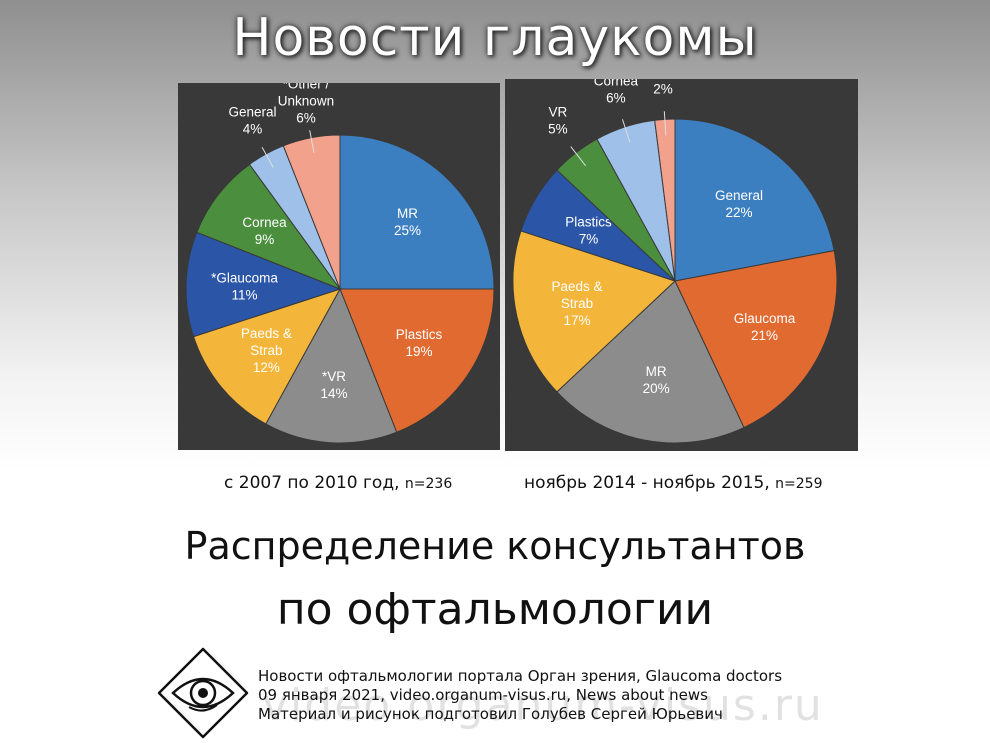 This screenshot has height=743, width=990. What do you see at coordinates (576, 320) in the screenshot?
I see `slice-label-line: 17%` at bounding box center [576, 320].